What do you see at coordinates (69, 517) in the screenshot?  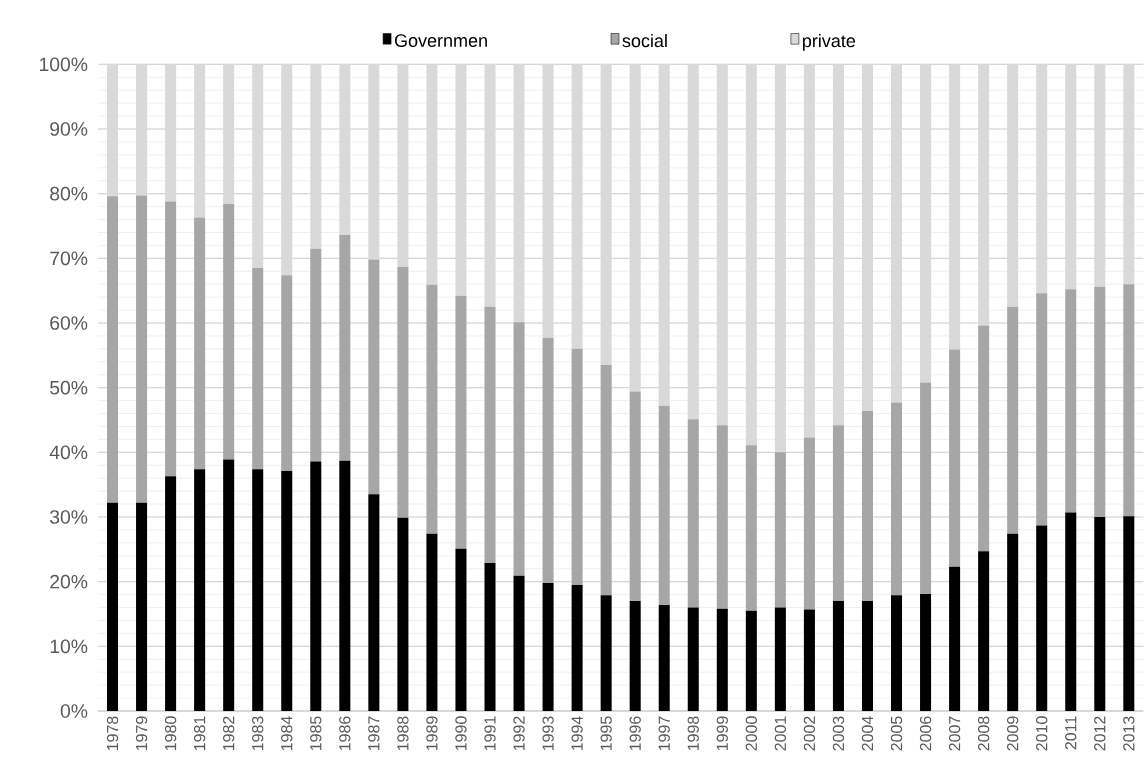 I see `y-tick-label: 30%` at bounding box center [69, 517].